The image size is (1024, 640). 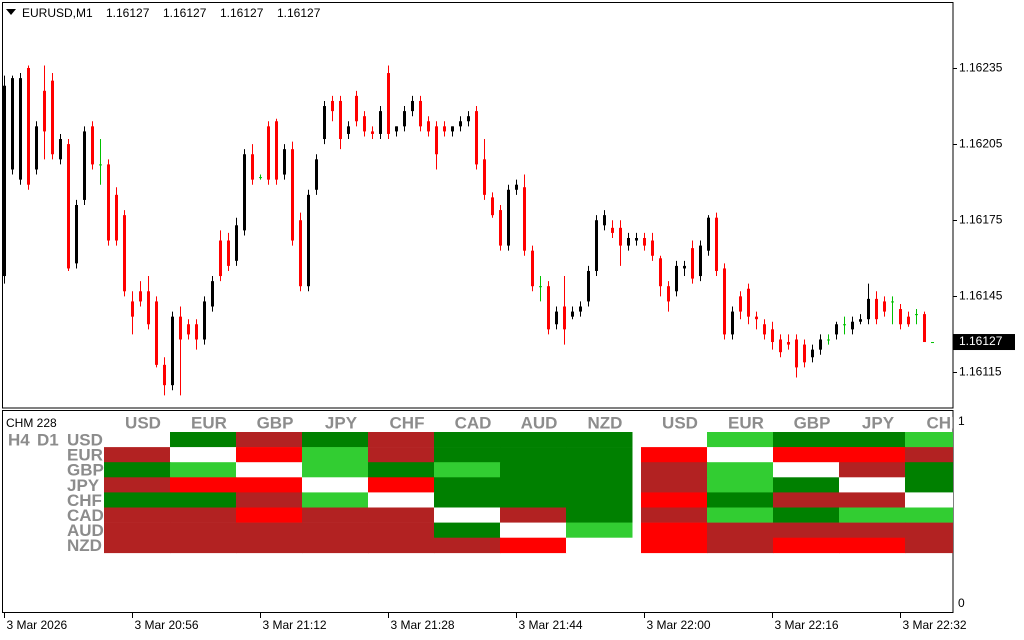 What do you see at coordinates (981, 144) in the screenshot?
I see `y-tick-label: 1.16205` at bounding box center [981, 144].